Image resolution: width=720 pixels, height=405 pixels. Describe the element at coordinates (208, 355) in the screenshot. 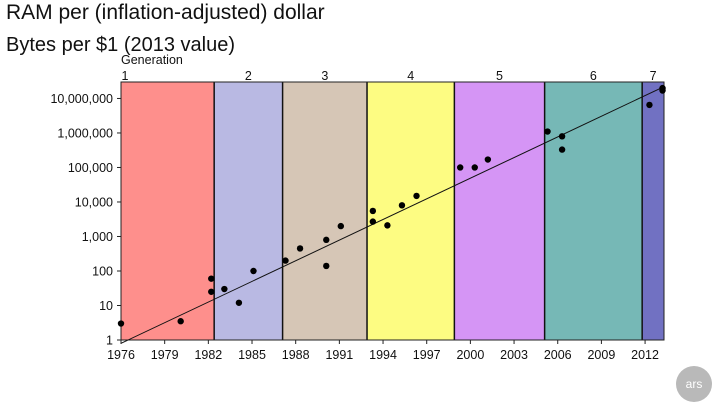

I see `x-tick-label: 1982` at that location.